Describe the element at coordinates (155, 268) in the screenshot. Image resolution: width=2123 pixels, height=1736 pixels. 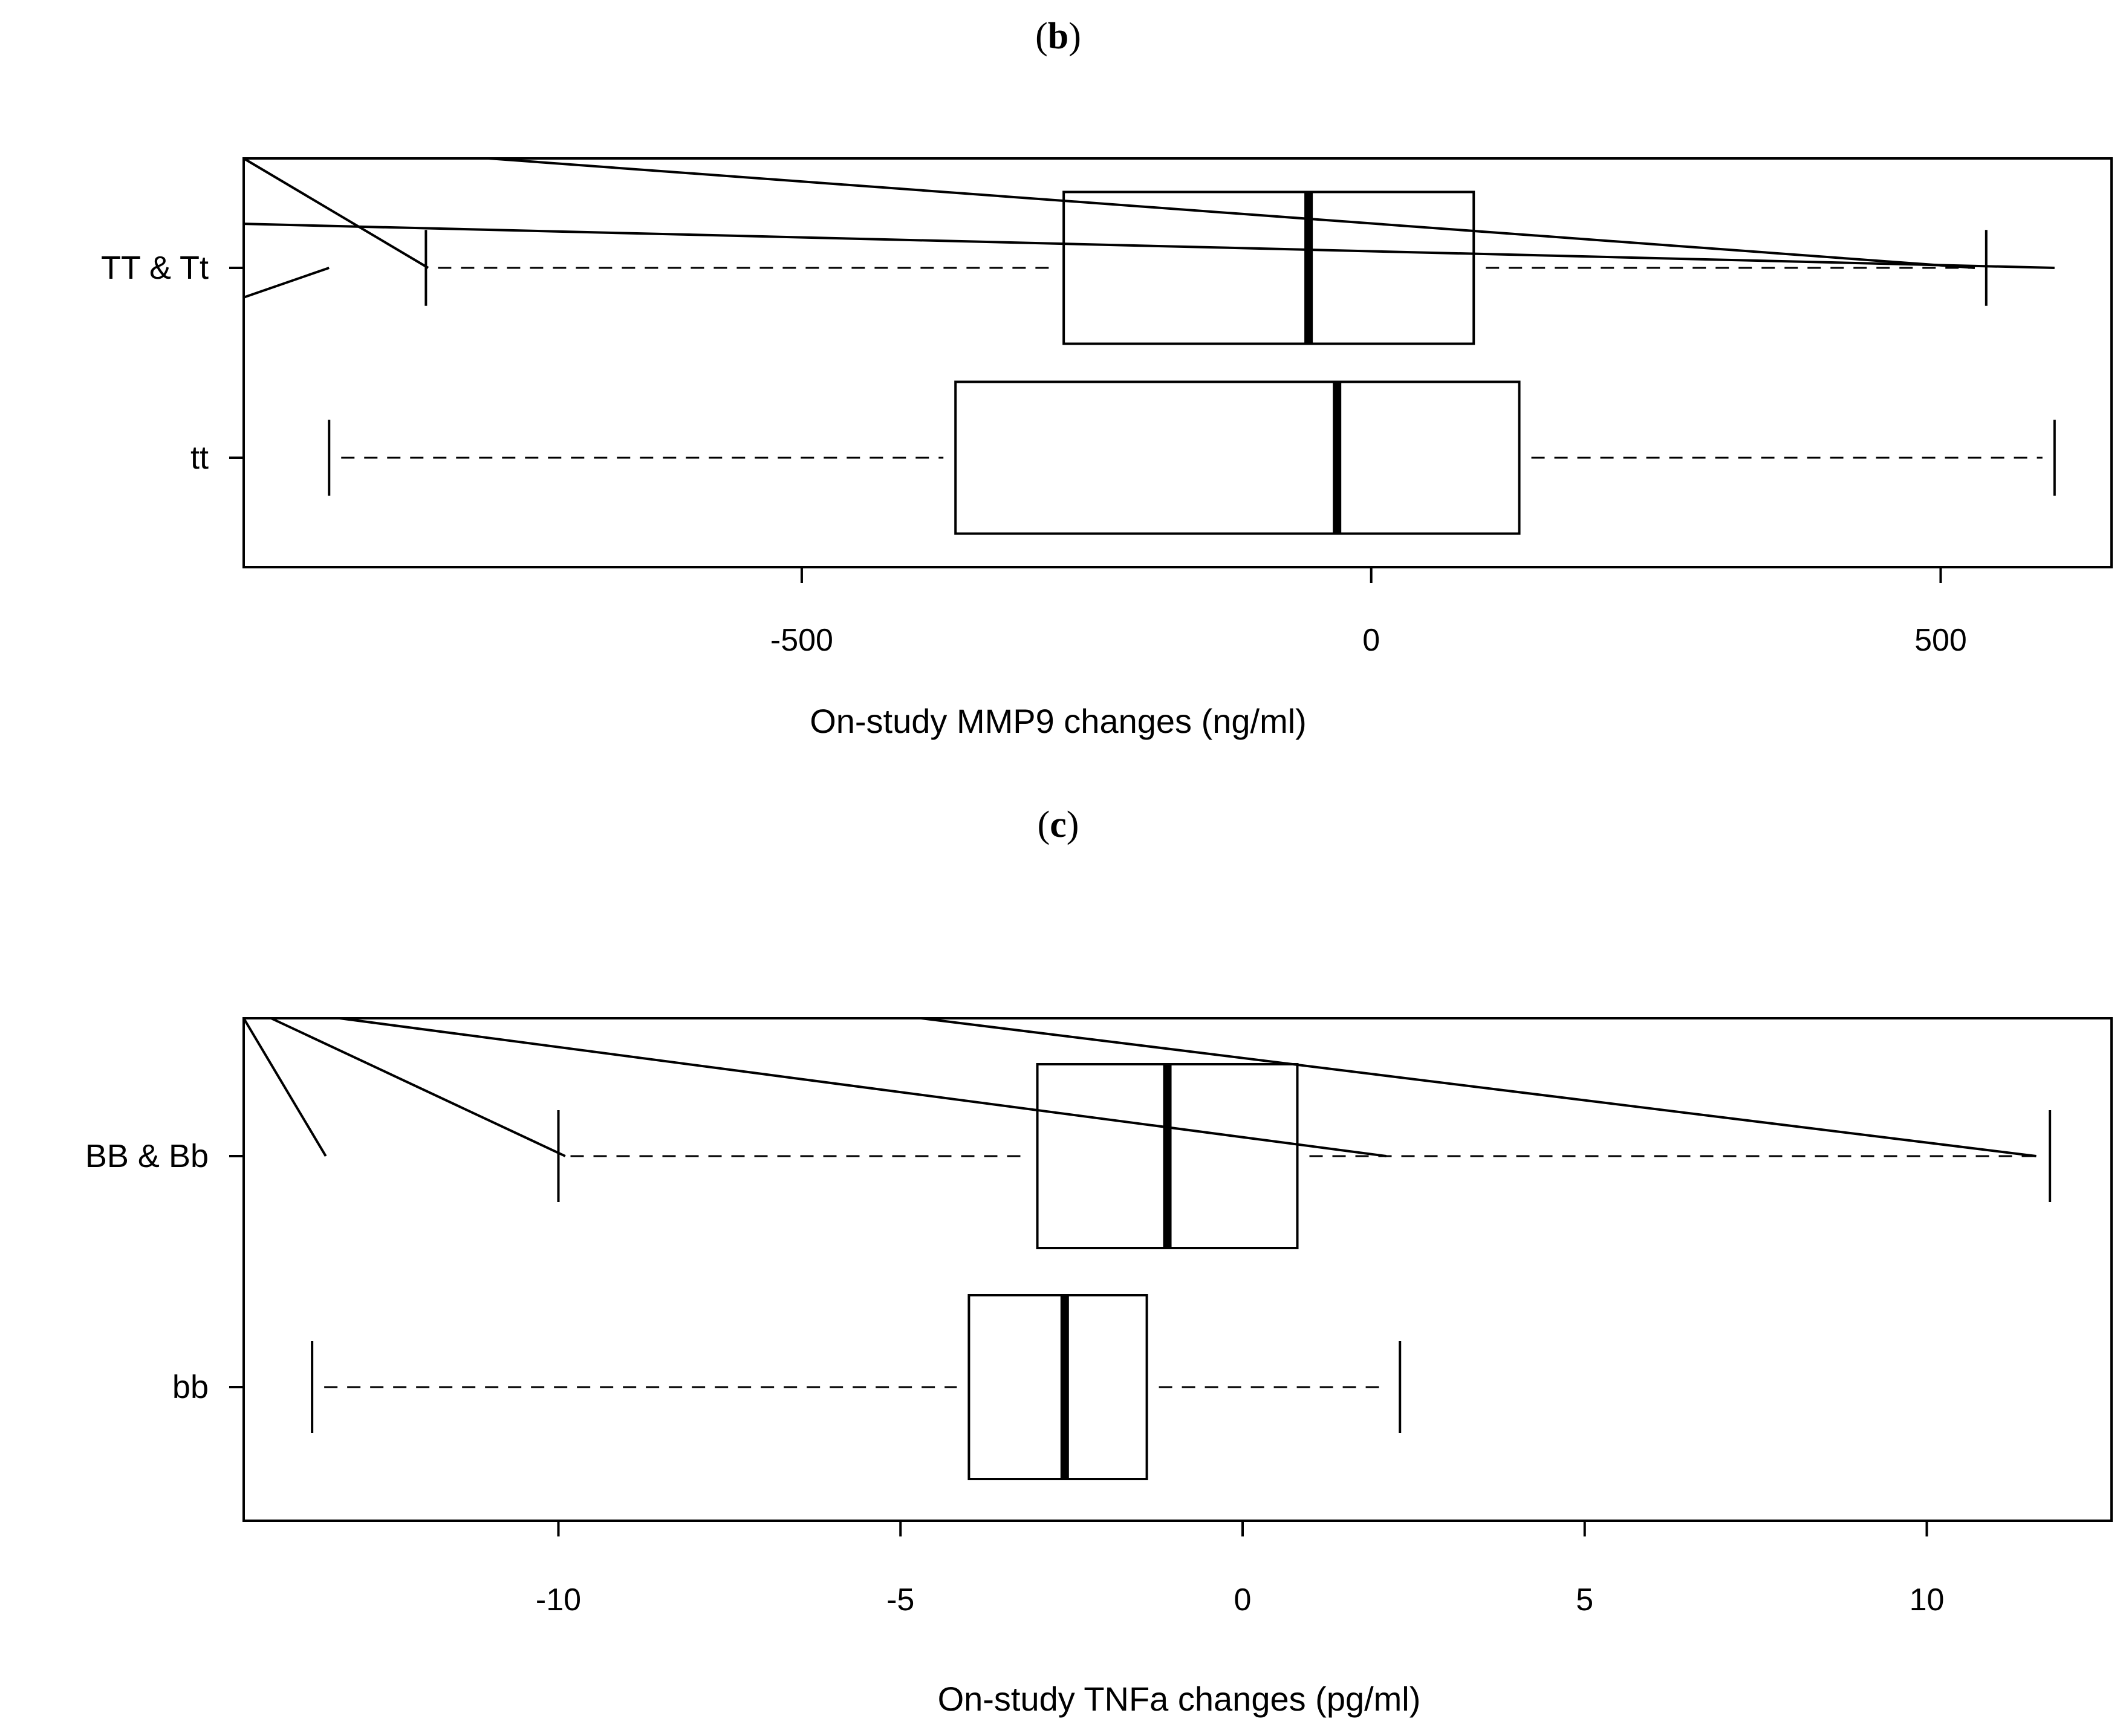
I see `category-label: TT & Tt` at that location.